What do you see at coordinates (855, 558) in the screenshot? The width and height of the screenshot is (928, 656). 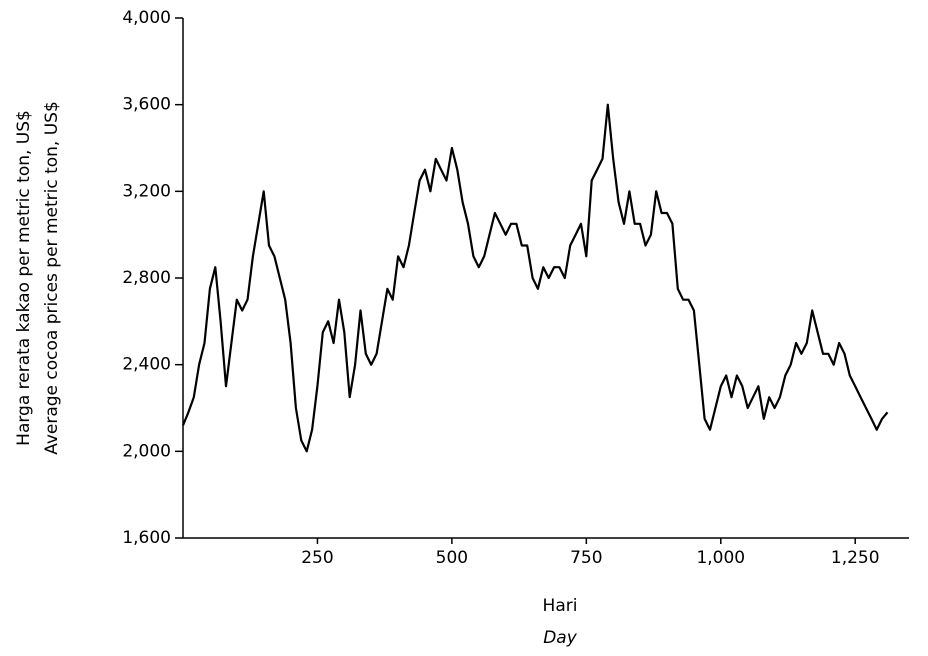 I see `x-tick-label: 1,250` at bounding box center [855, 558].